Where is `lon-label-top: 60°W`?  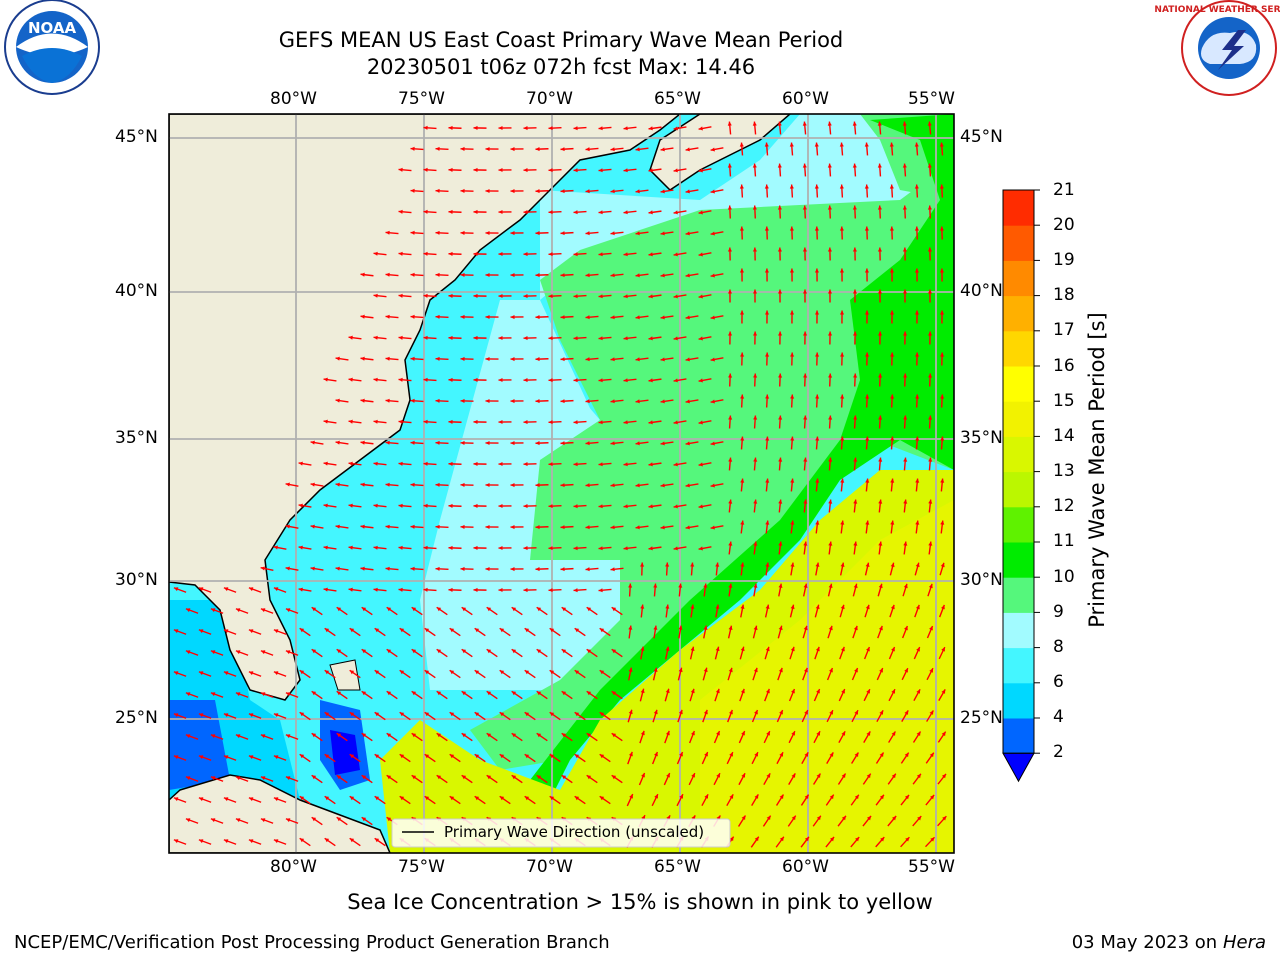
lon-label-top: 60°W is located at coordinates (805, 99).